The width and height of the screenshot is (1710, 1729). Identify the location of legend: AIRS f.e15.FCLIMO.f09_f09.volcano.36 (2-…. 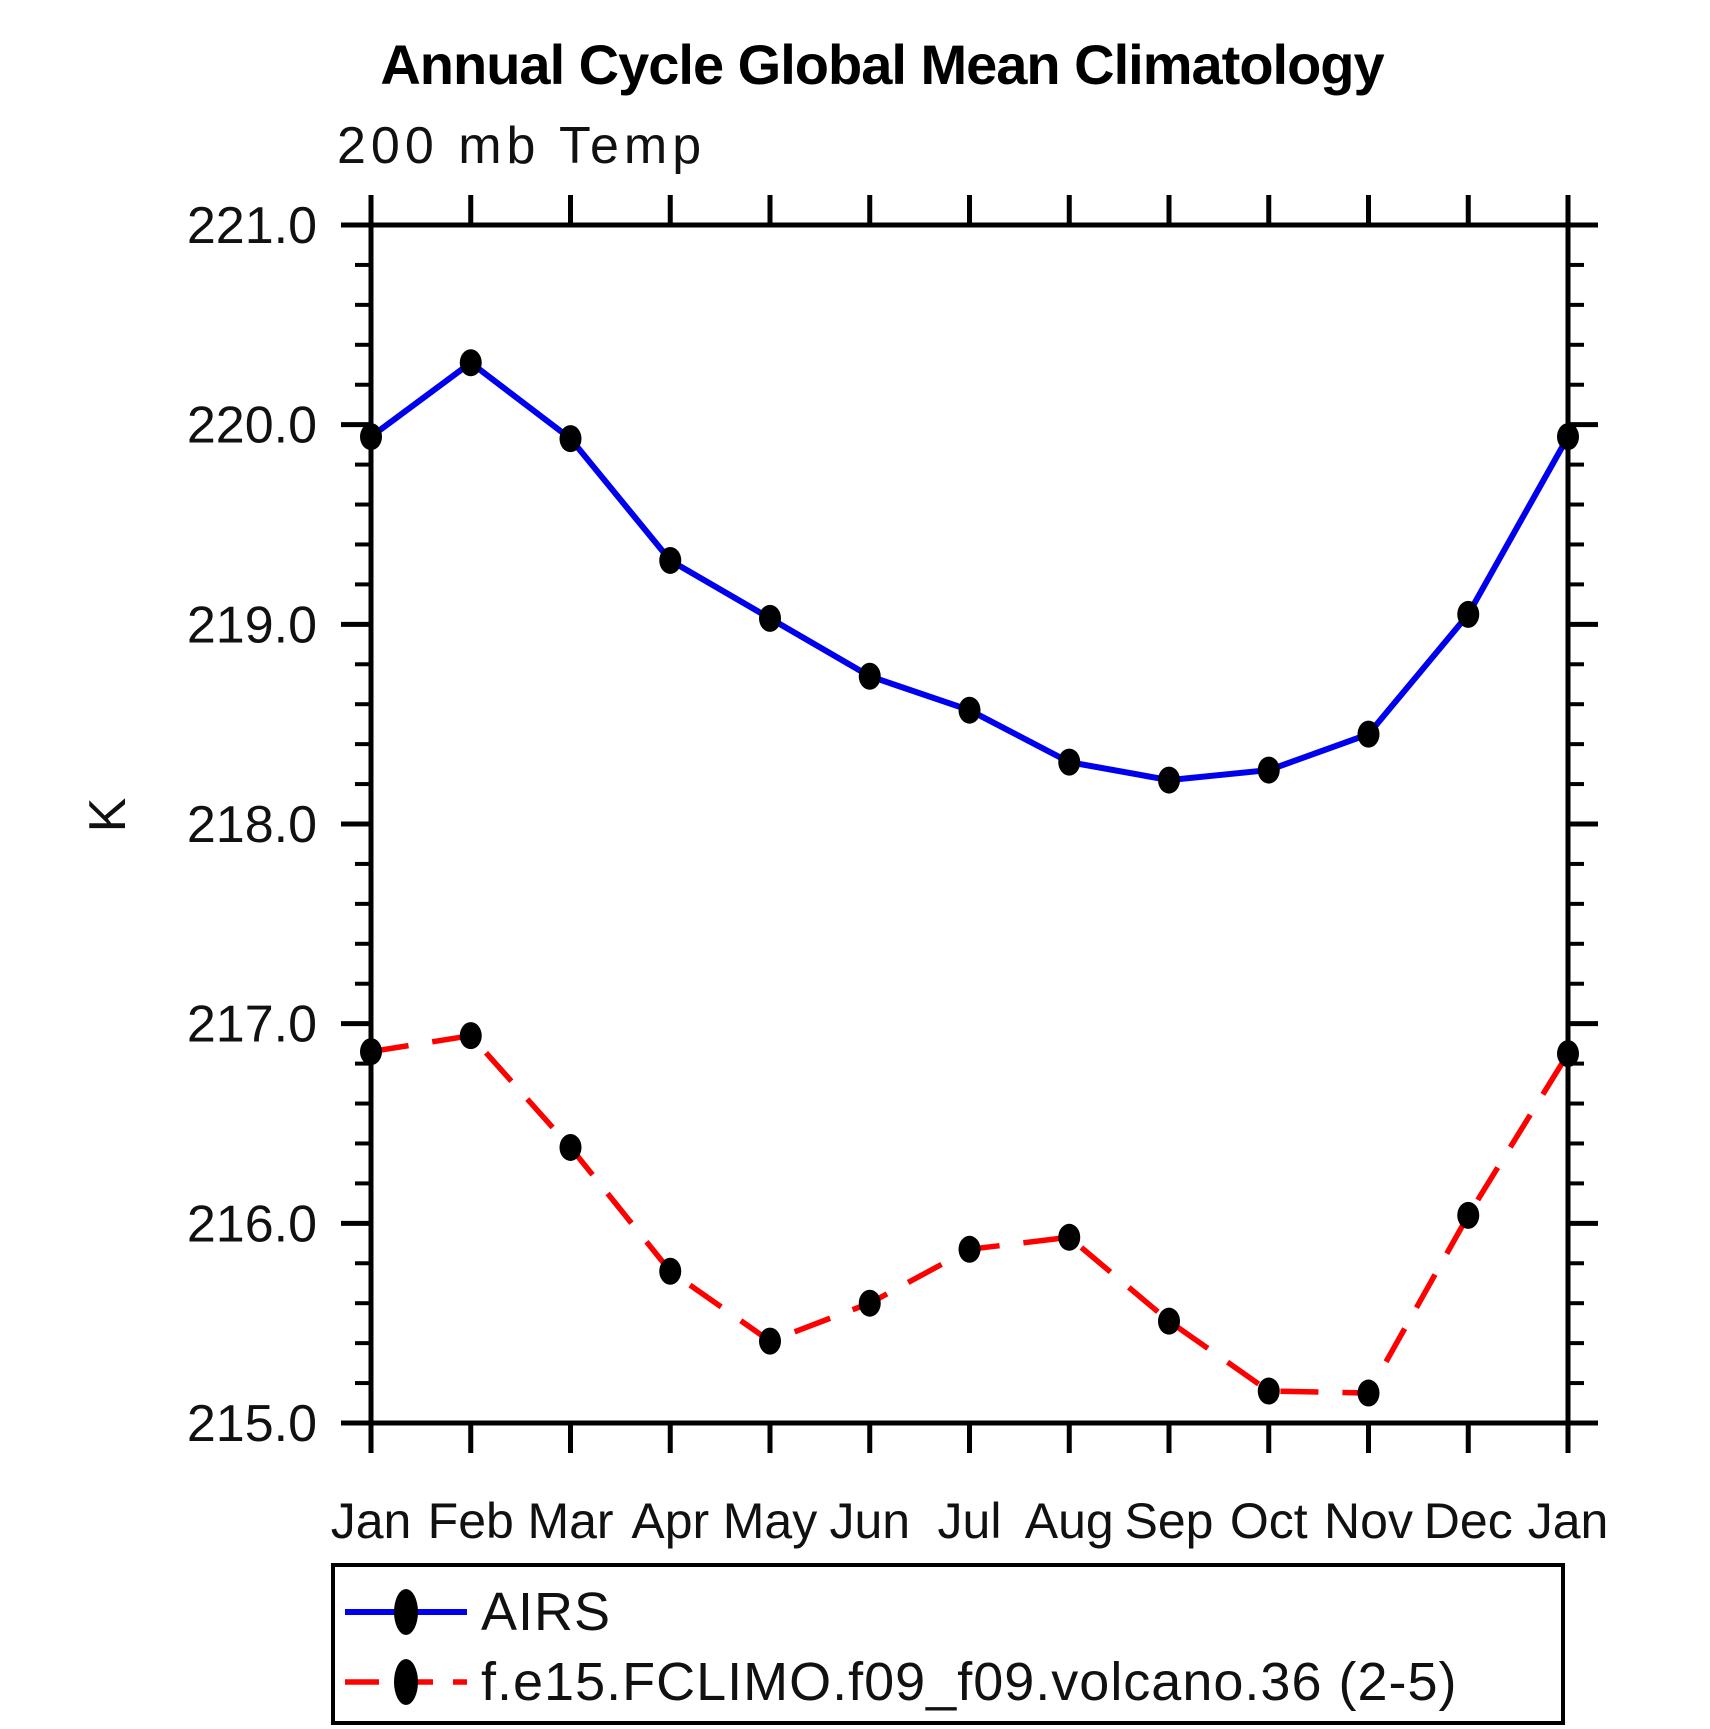
(948, 1644).